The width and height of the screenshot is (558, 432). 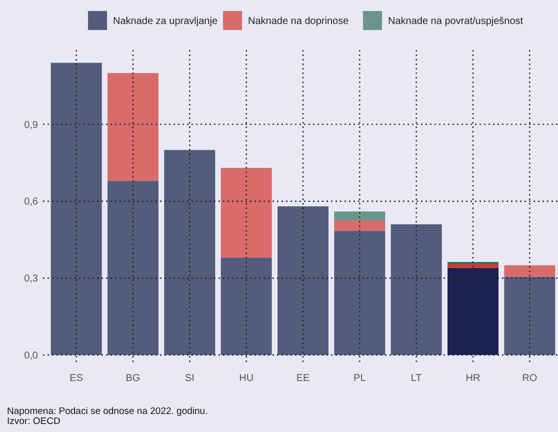 What do you see at coordinates (165, 21) in the screenshot?
I see `legend-label: Naknade za upravljanje` at bounding box center [165, 21].